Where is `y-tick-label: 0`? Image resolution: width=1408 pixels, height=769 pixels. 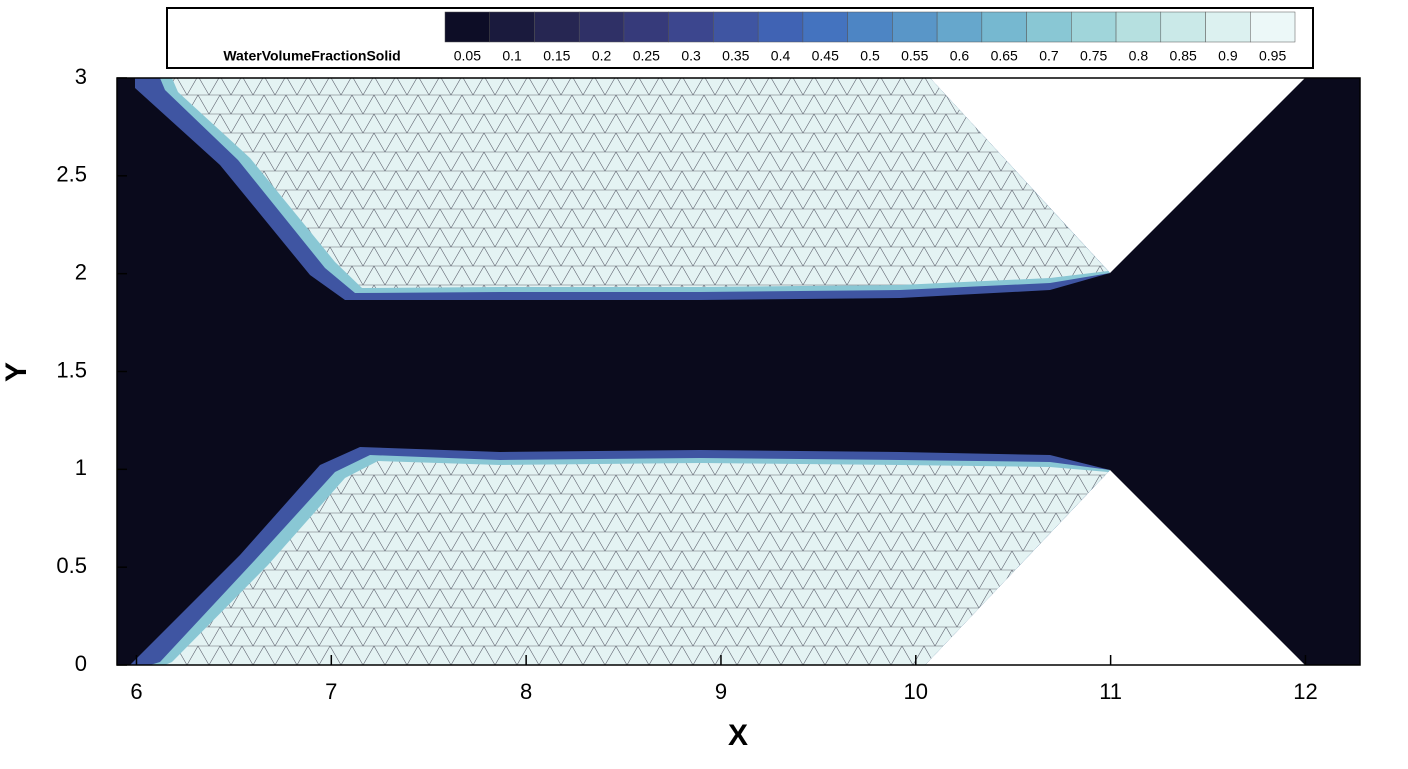 y-tick-label: 0 is located at coordinates (81, 663).